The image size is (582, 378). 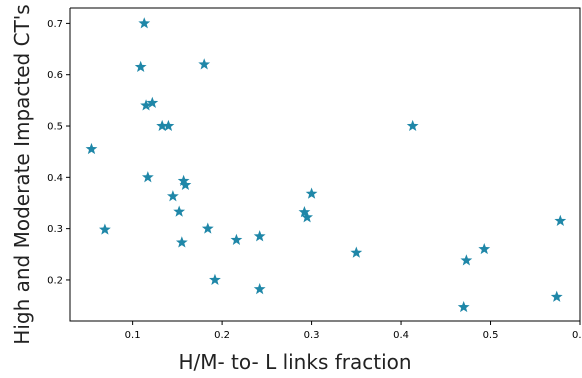 What do you see at coordinates (55, 229) in the screenshot?
I see `y-tick-label: 0.3` at bounding box center [55, 229].